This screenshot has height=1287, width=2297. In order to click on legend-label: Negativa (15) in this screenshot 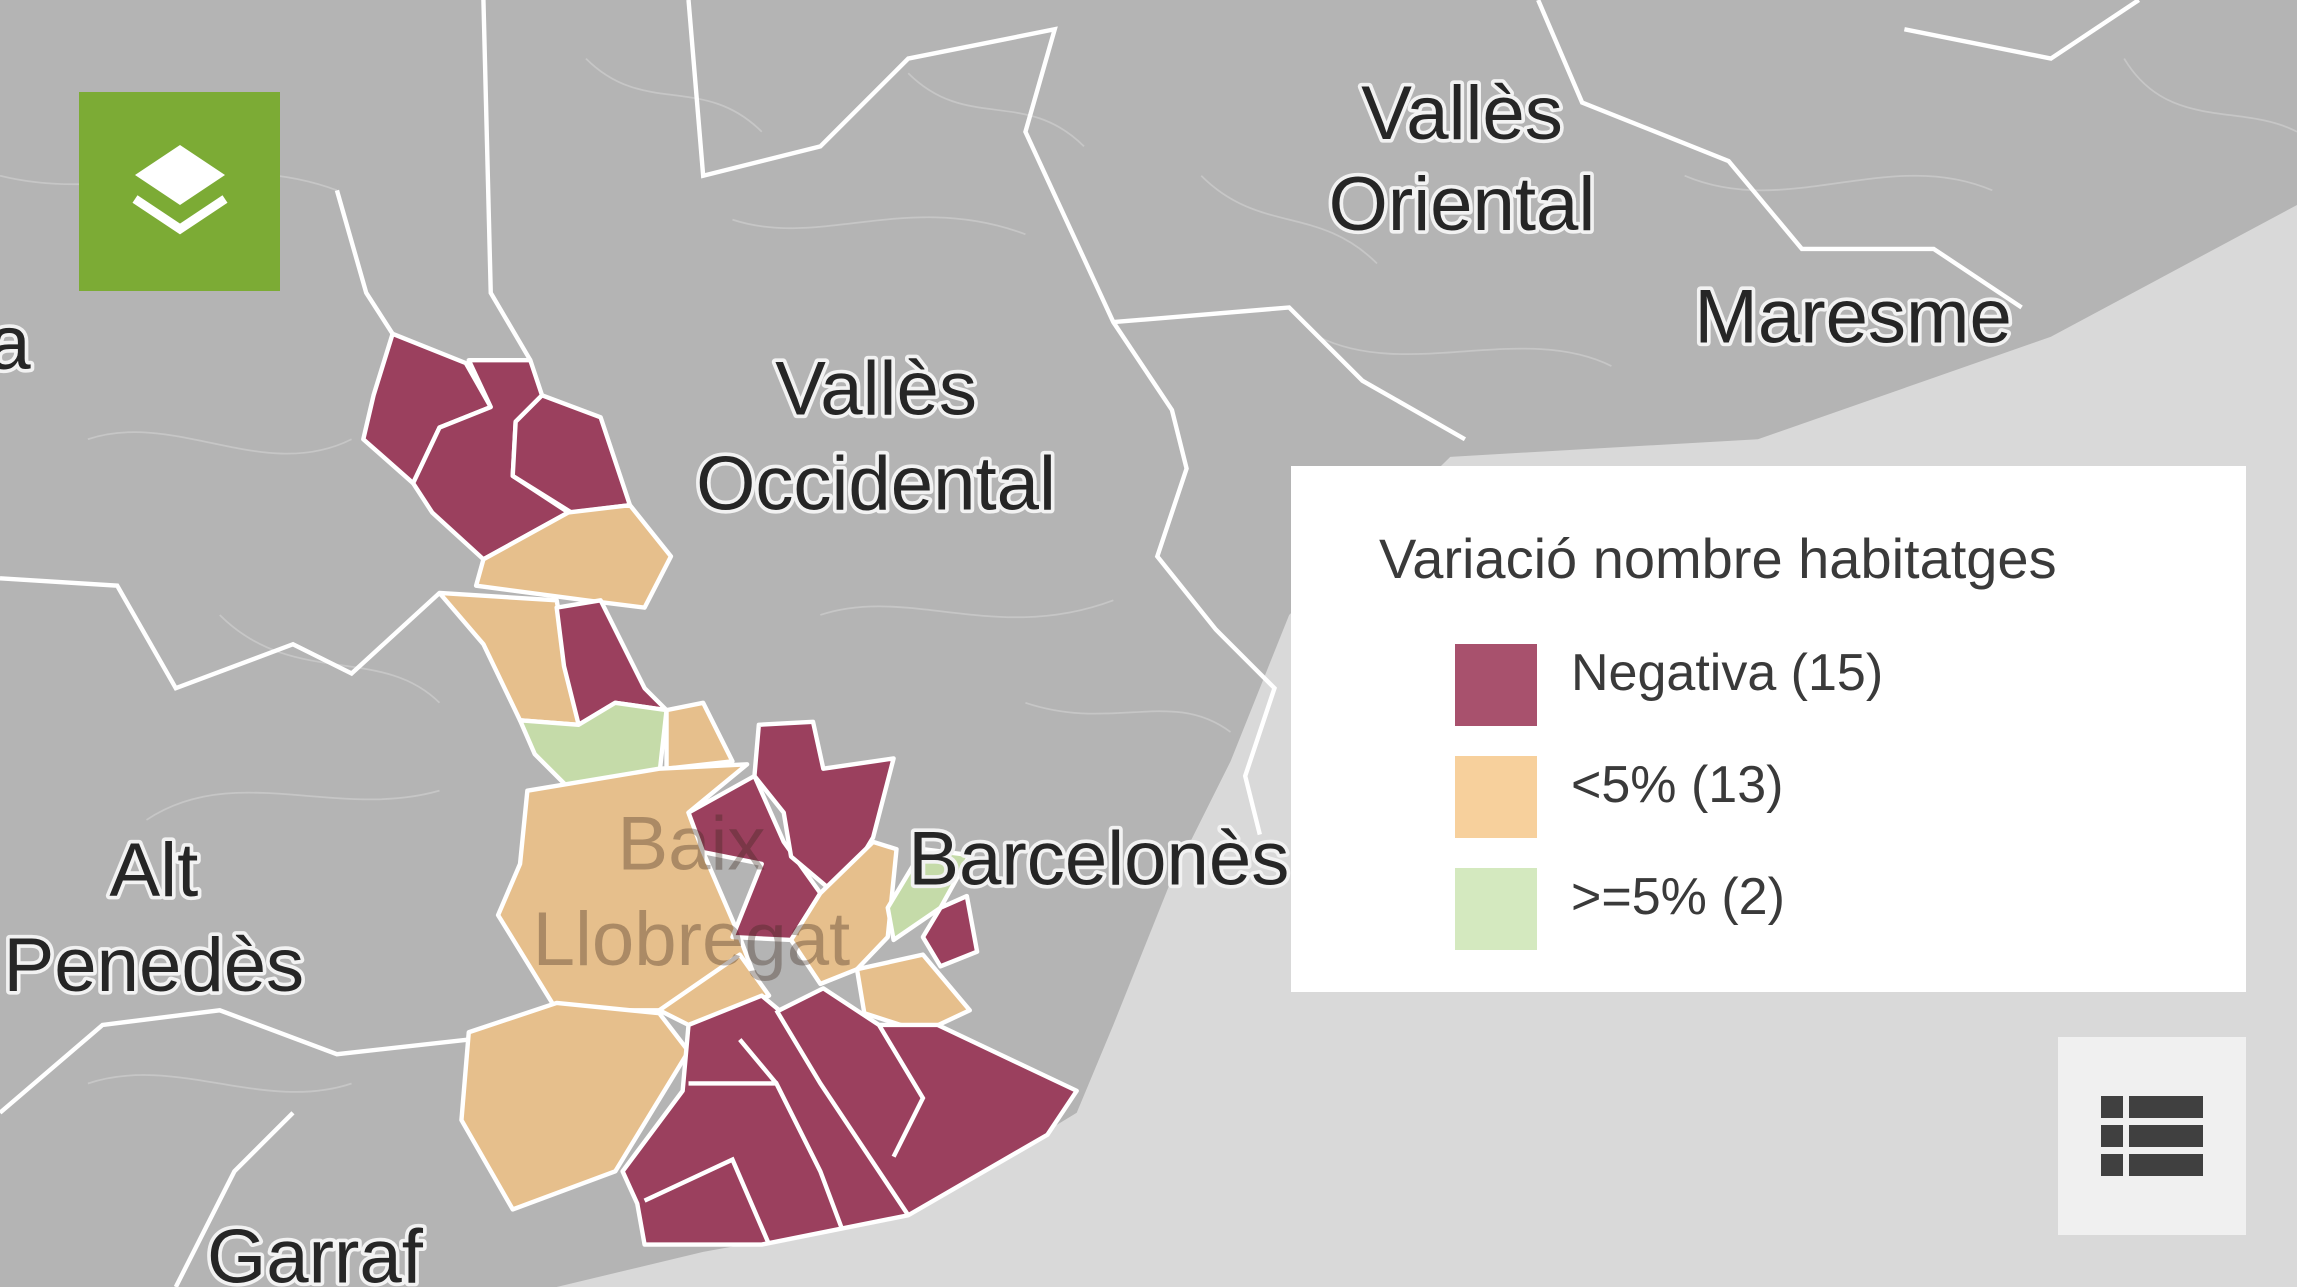, I will do `click(1727, 673)`.